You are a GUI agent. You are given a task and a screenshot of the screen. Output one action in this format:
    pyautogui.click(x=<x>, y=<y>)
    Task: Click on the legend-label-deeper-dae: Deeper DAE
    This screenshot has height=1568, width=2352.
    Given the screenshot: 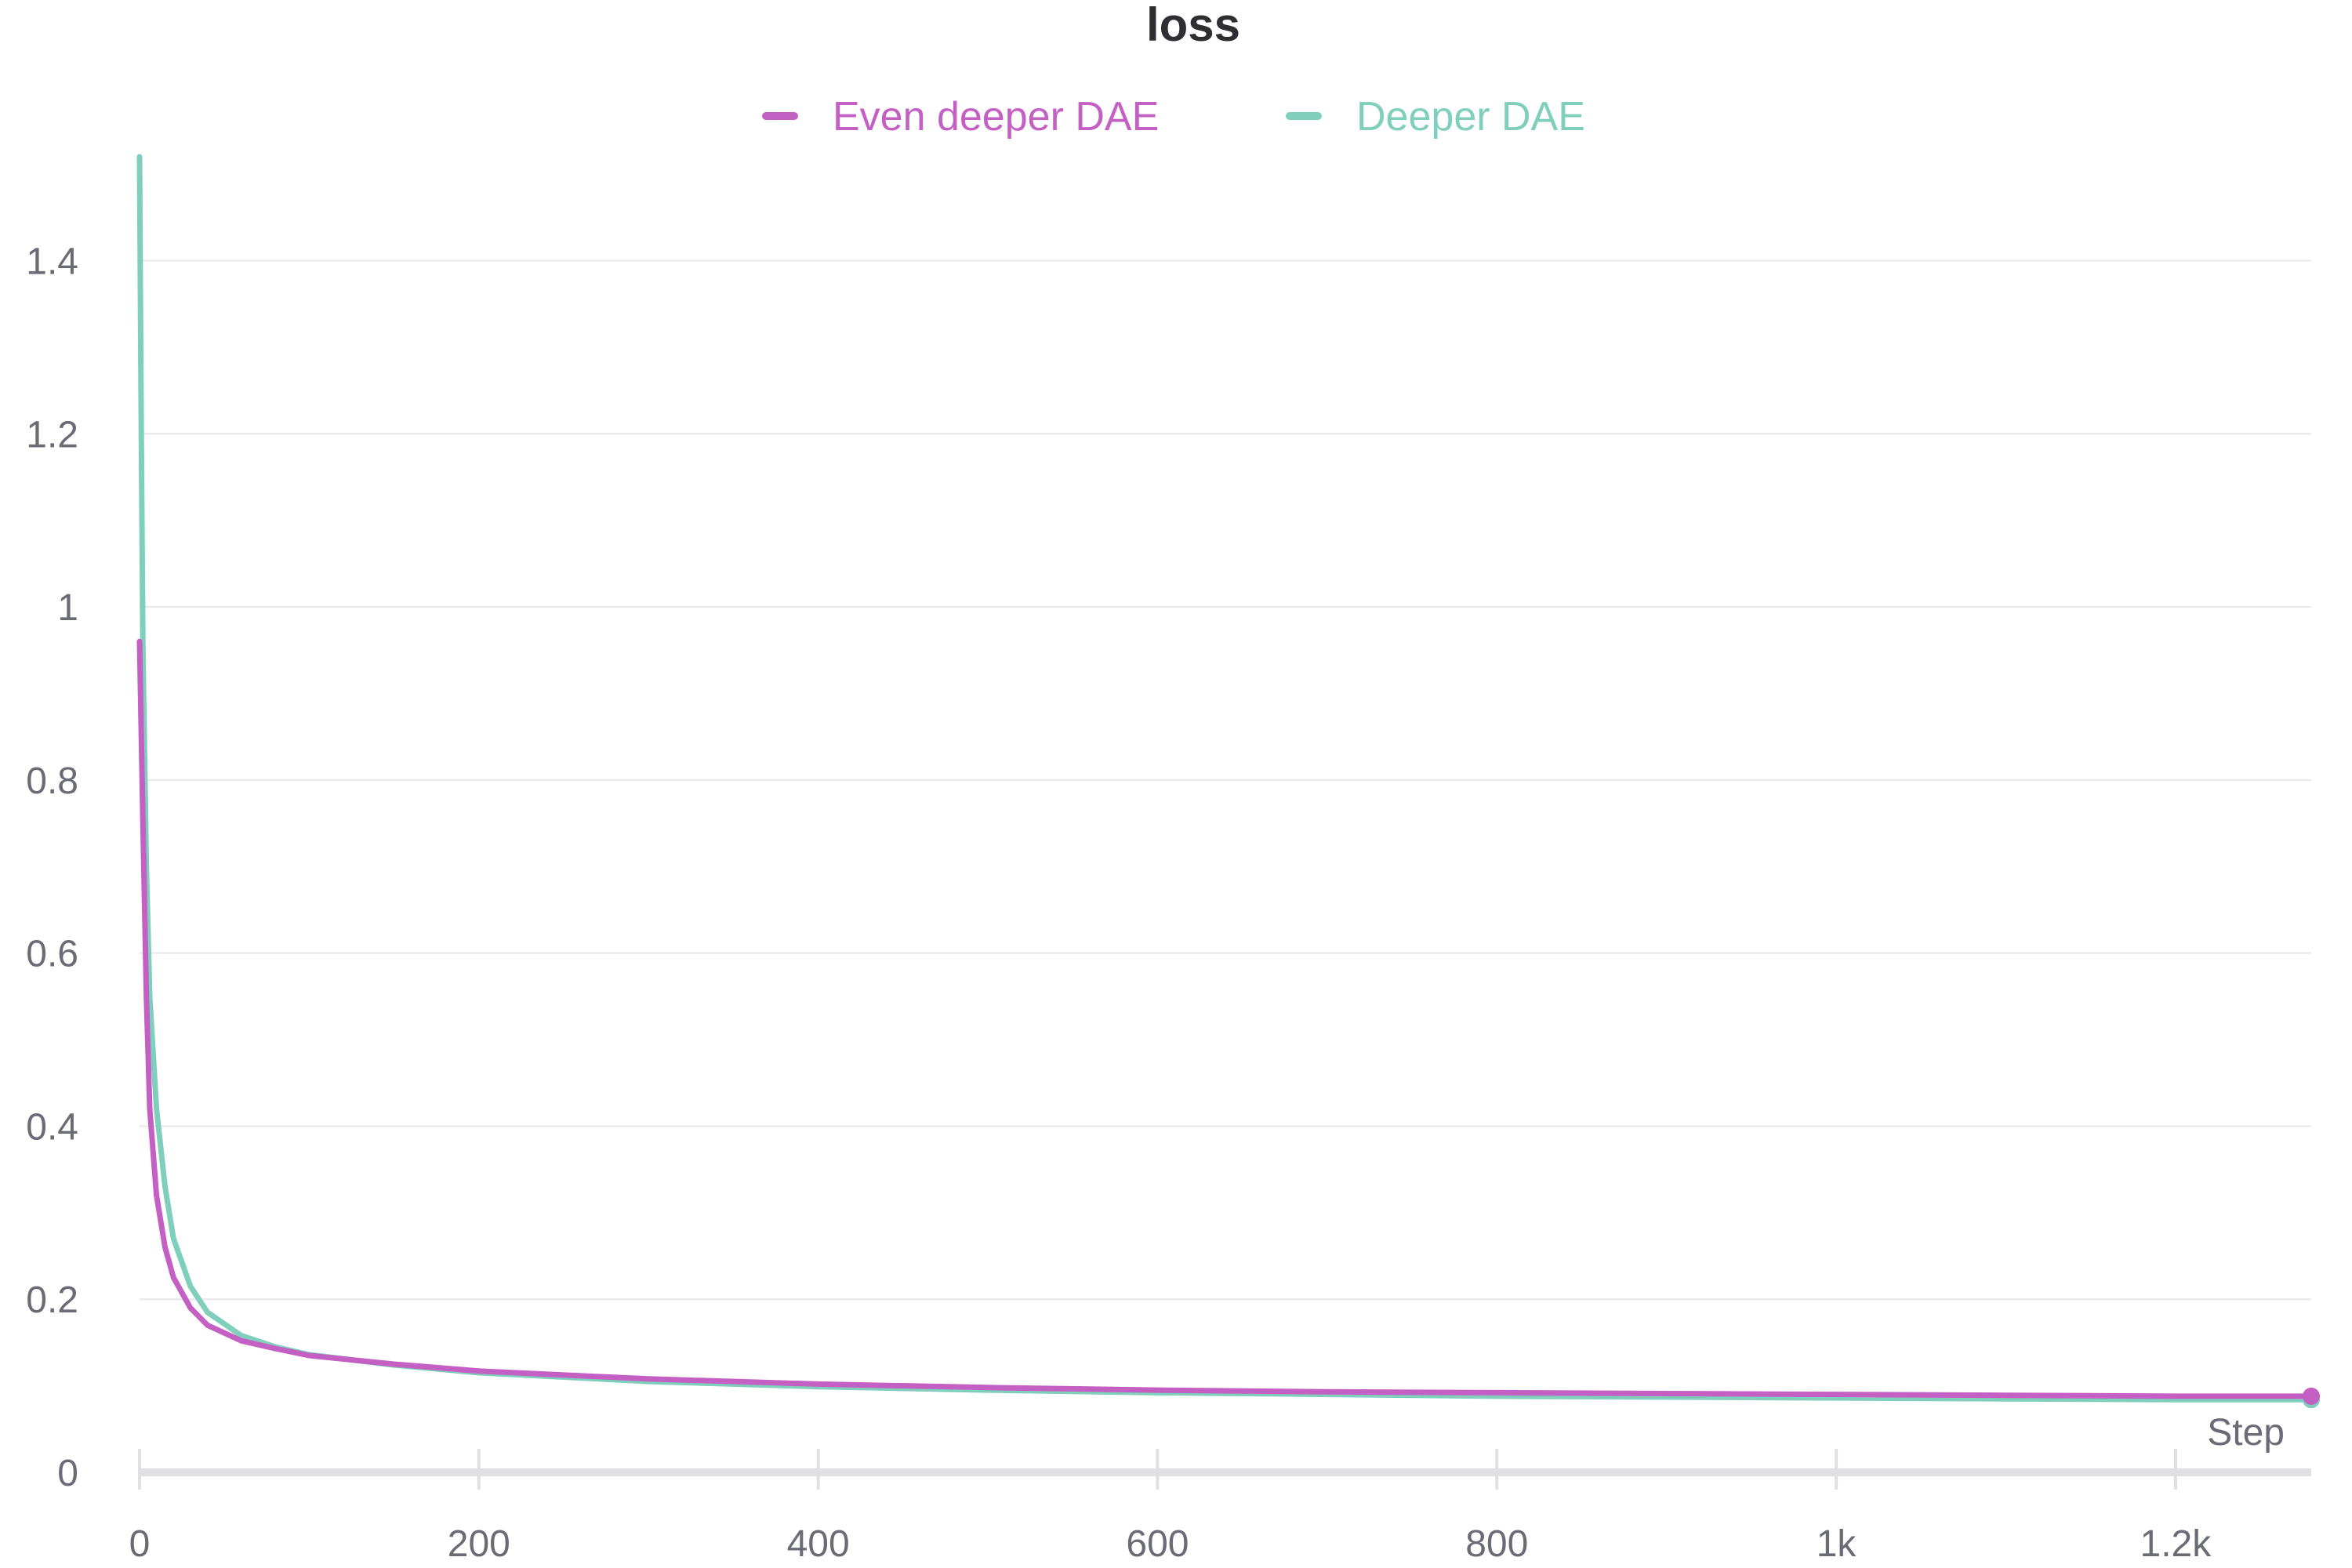 What is the action you would take?
    pyautogui.click(x=1470, y=117)
    